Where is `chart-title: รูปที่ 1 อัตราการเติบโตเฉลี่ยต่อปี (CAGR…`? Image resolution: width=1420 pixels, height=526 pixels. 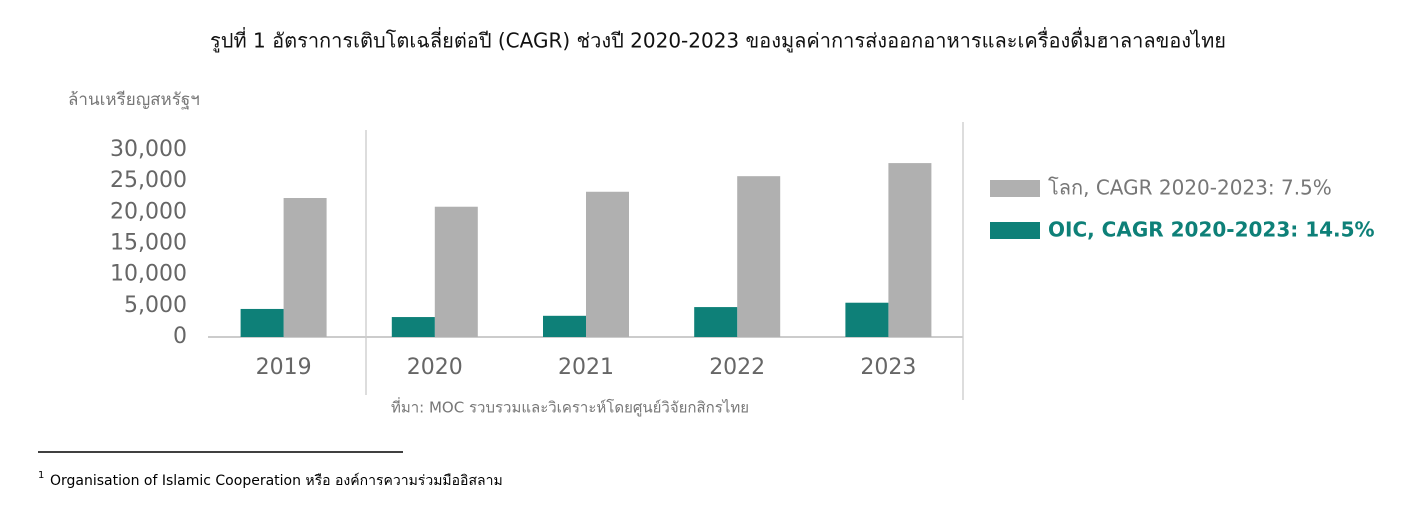
chart-title: รูปที่ 1 อัตราการเติบโตเฉลี่ยต่อปี (CAGR… is located at coordinates (718, 40).